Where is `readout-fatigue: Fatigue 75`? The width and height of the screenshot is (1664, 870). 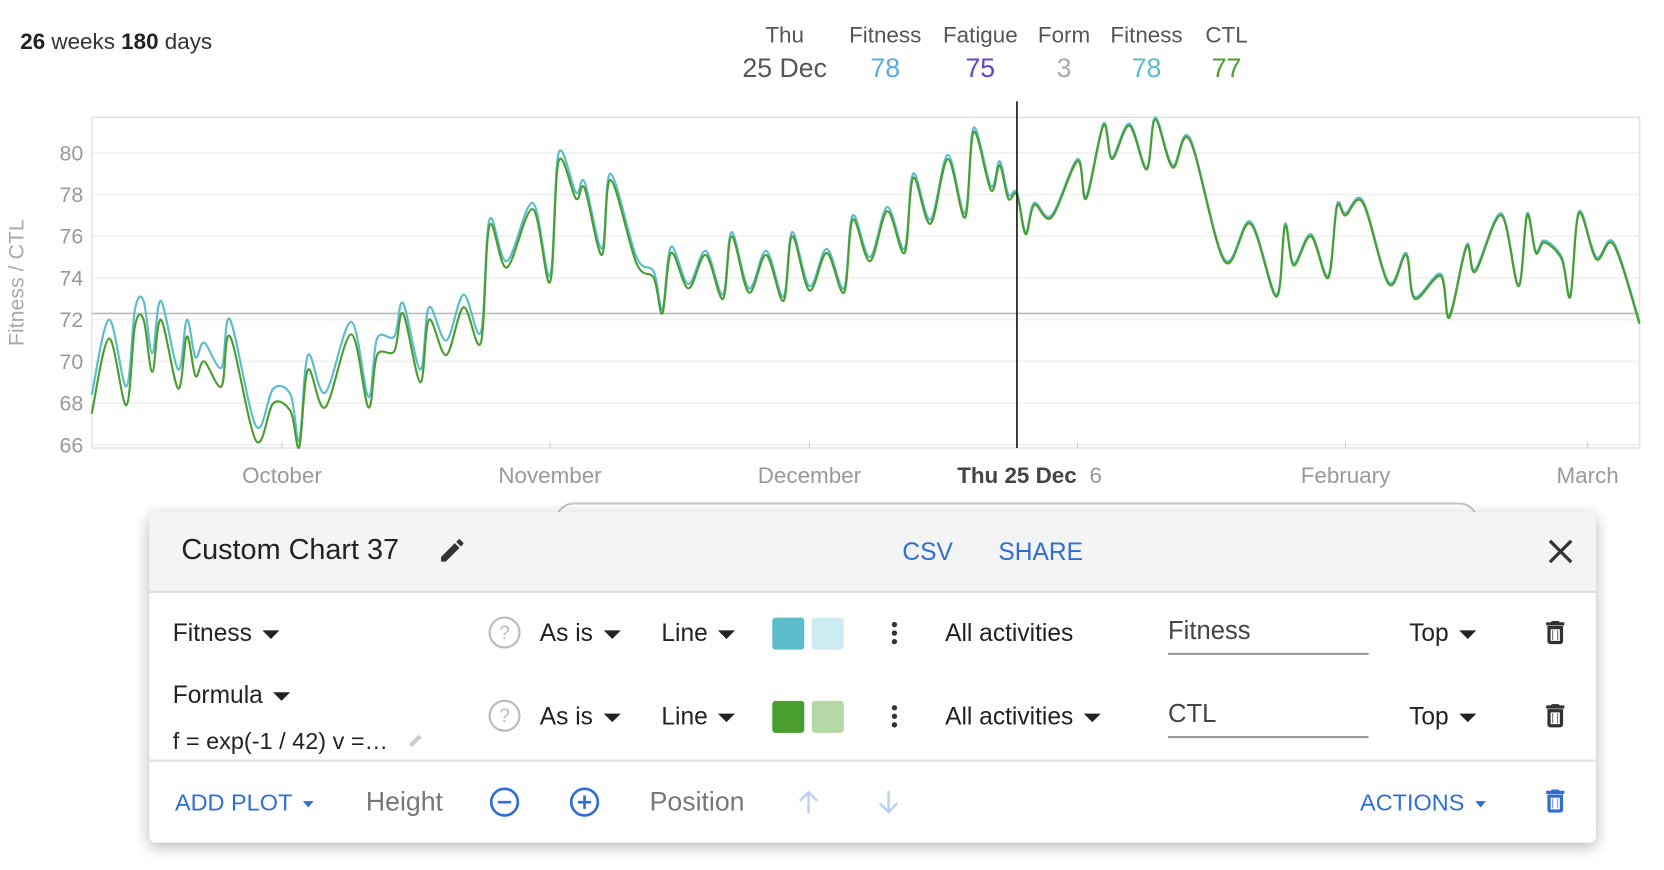
readout-fatigue: Fatigue 75 is located at coordinates (980, 53).